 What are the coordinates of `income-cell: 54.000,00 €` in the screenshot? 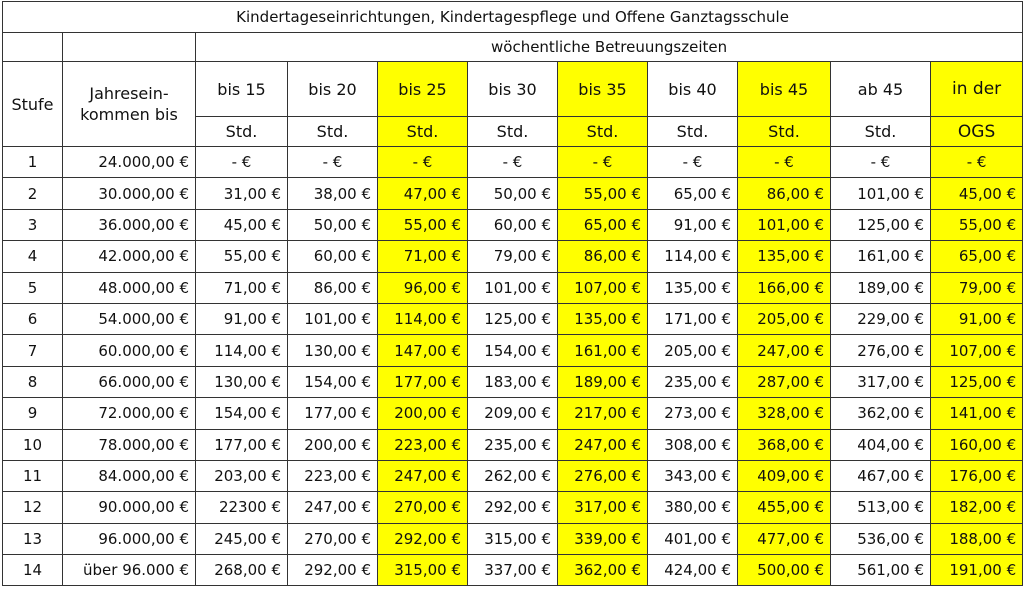 It's located at (129, 319).